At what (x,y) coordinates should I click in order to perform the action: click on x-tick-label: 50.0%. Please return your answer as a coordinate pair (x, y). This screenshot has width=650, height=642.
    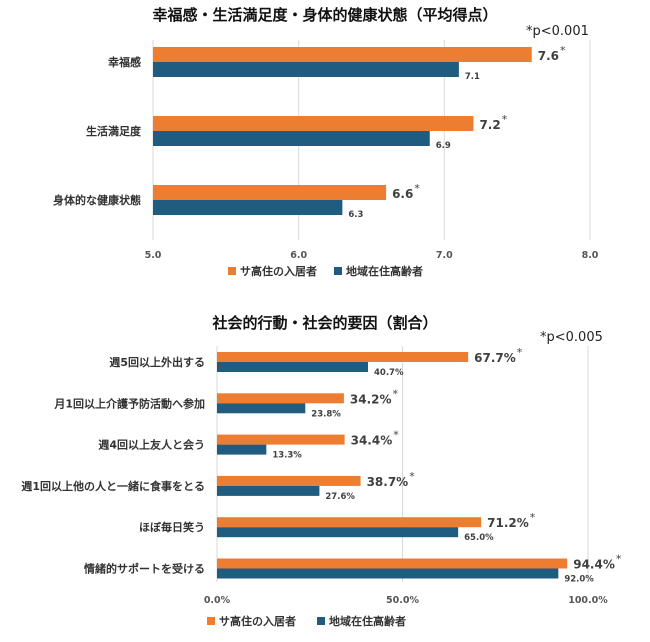
    Looking at the image, I should click on (402, 600).